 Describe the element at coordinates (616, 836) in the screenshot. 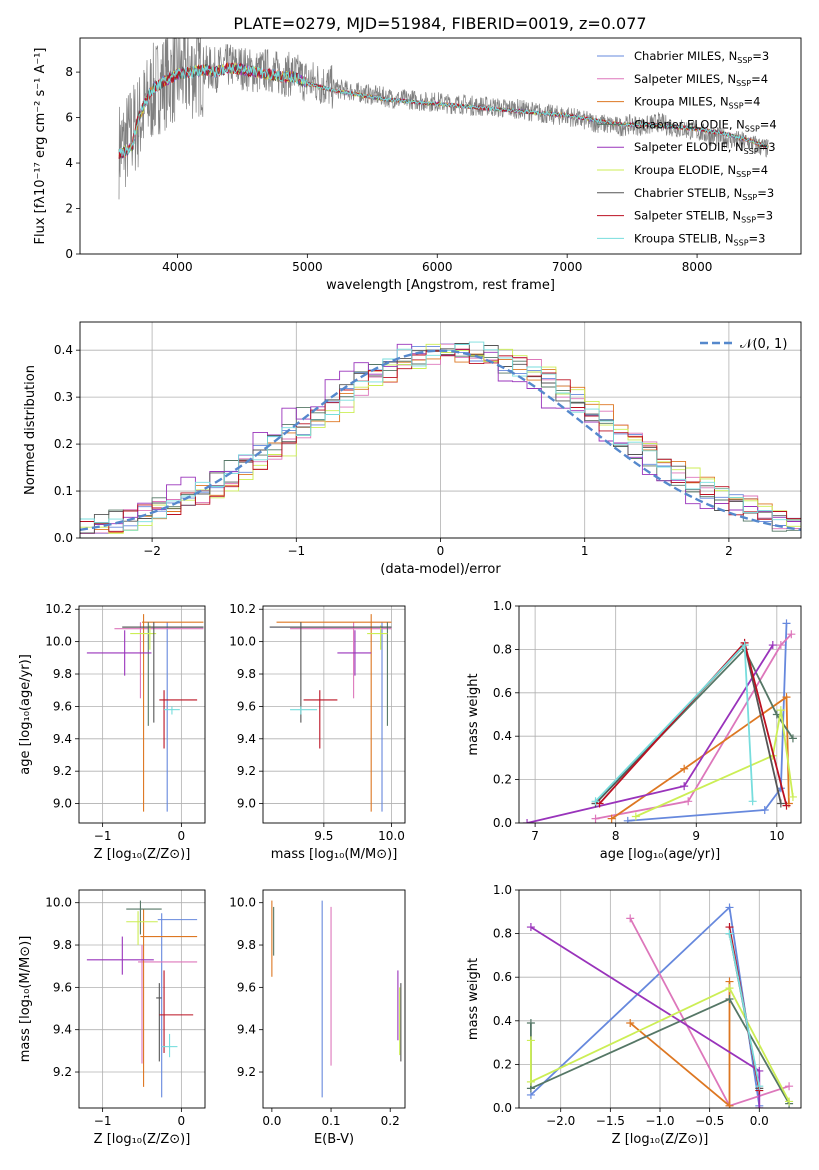

I see `x-tick-label: 8` at that location.